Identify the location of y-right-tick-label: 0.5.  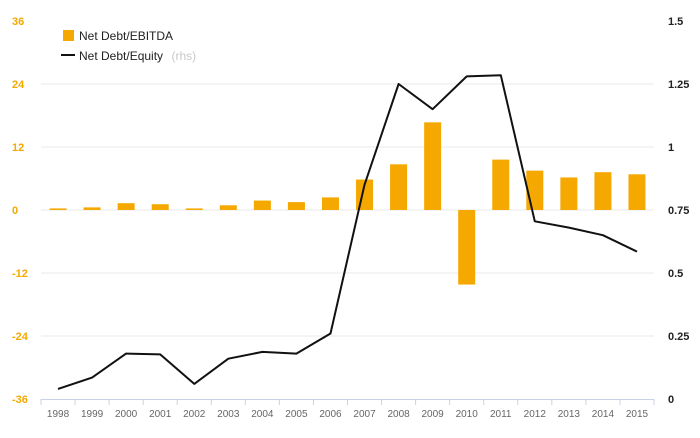
(675, 274).